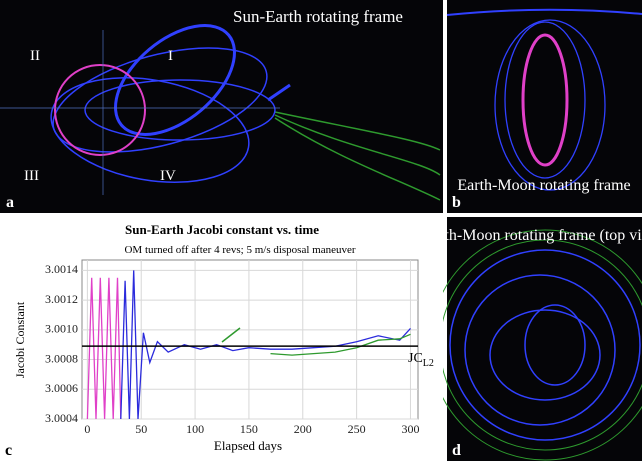  What do you see at coordinates (61, 358) in the screenshot?
I see `y-tick-label: 3.0008` at bounding box center [61, 358].